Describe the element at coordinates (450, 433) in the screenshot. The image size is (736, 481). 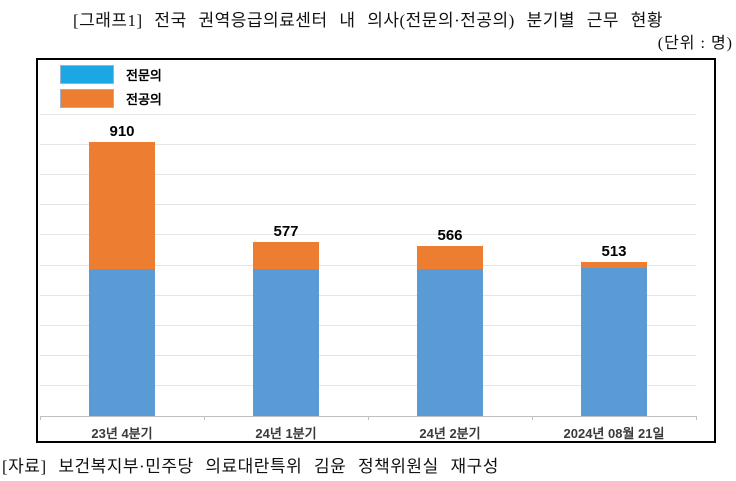
I see `x-axis-label: 24년 2분기` at that location.